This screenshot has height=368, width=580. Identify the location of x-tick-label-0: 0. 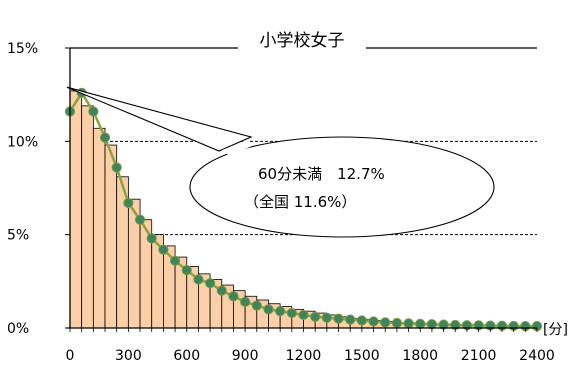
(70, 356).